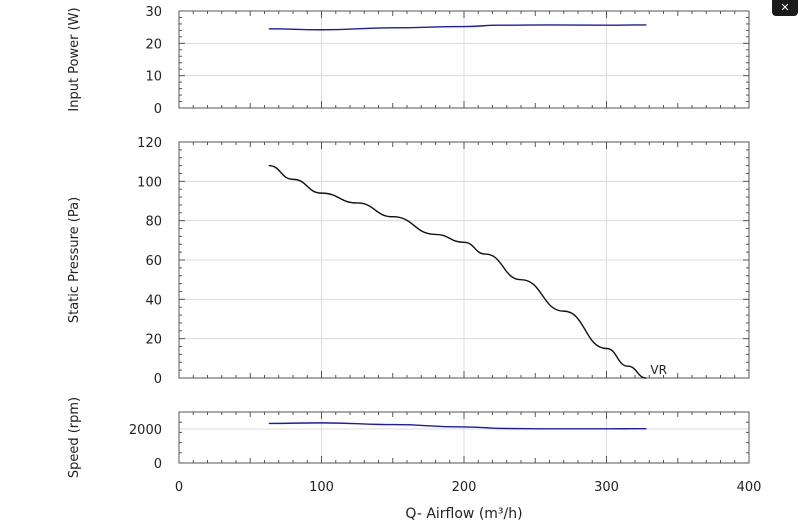  Describe the element at coordinates (749, 487) in the screenshot. I see `x-tick-label: 400` at that location.